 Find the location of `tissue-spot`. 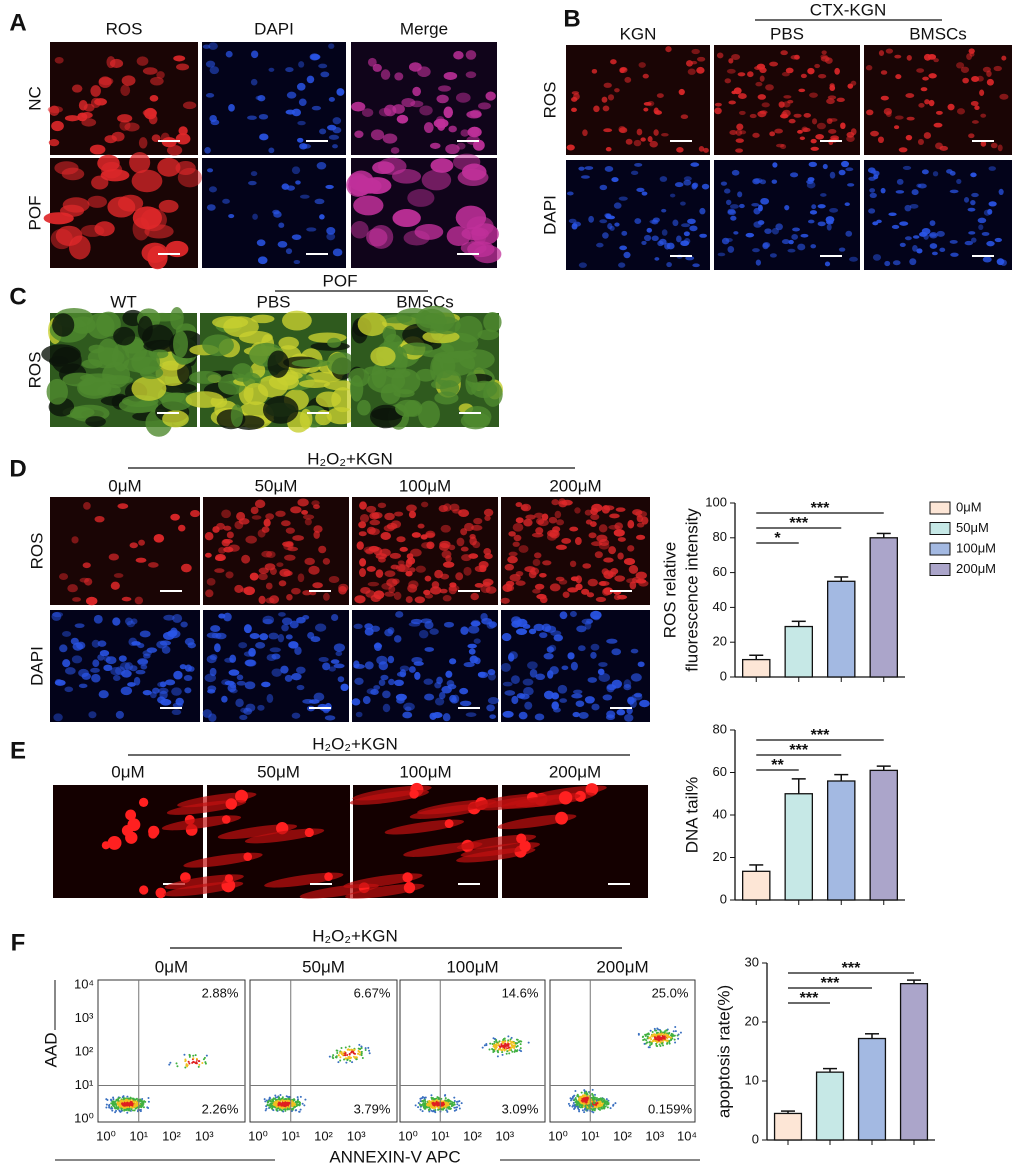

tissue-spot is located at coordinates (334, 342).